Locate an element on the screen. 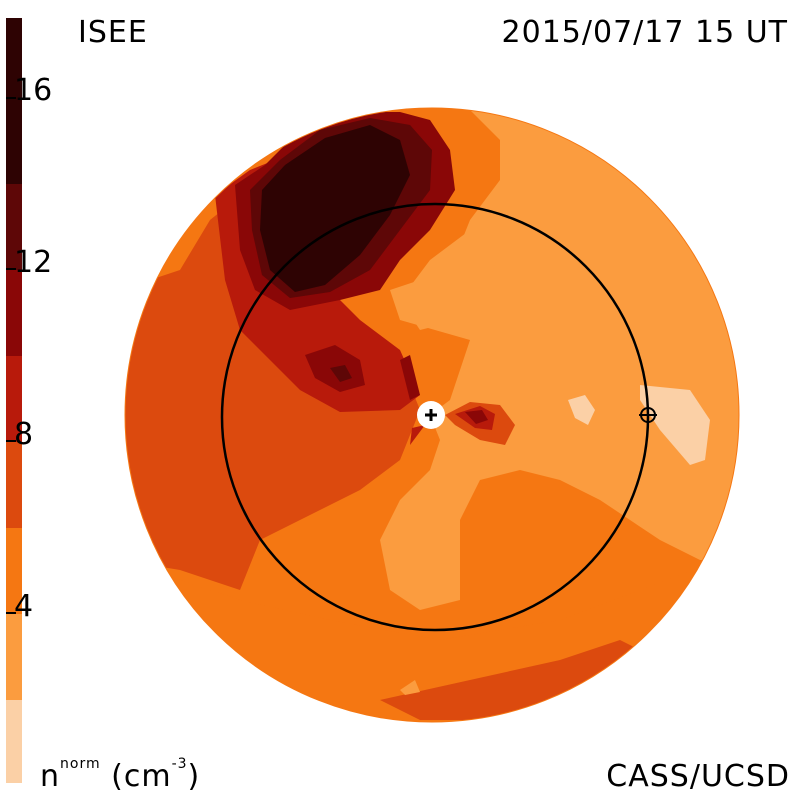 The height and width of the screenshot is (800, 800). credit: CASS/UCSD is located at coordinates (698, 776).